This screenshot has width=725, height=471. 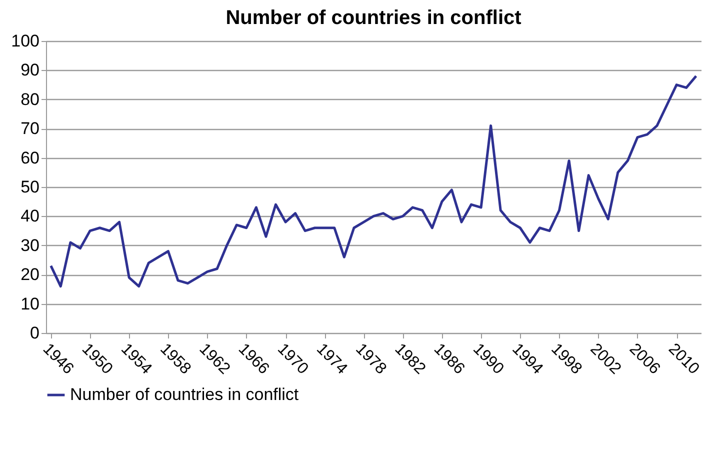 I want to click on y-tick-label: 60, so click(x=30, y=158).